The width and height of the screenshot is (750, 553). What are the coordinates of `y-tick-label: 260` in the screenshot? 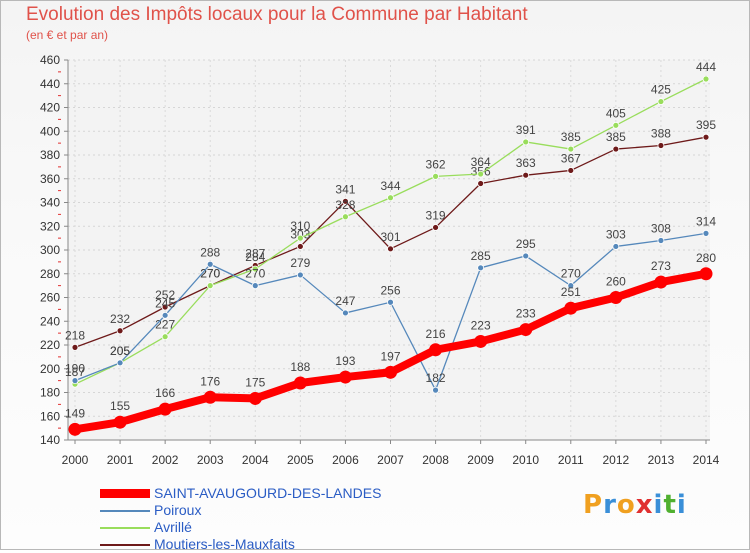 It's located at (50, 298).